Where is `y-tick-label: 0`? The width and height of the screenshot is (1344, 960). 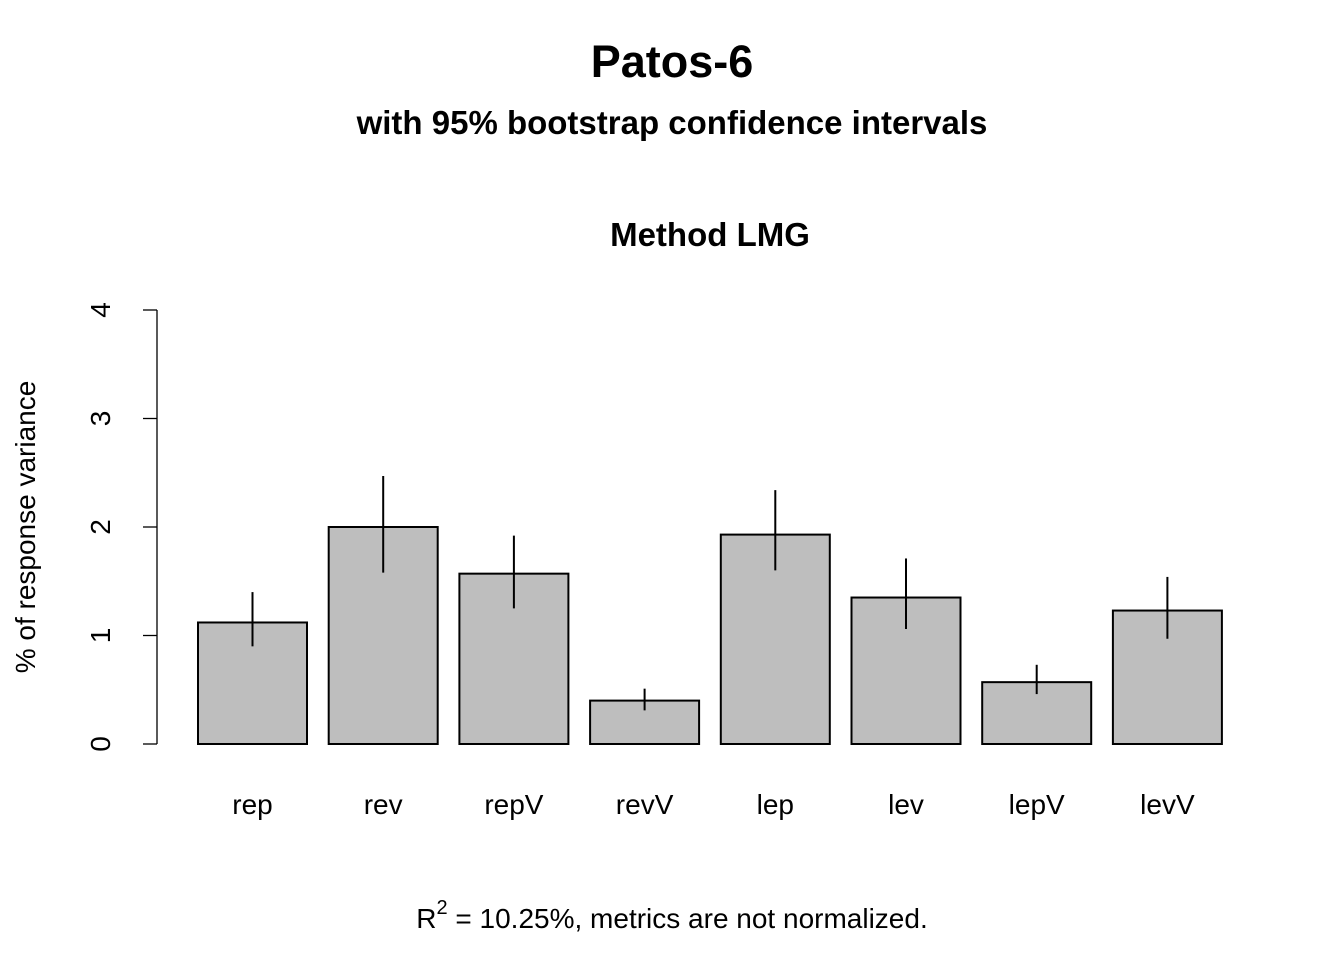
y-tick-label: 0 is located at coordinates (100, 744).